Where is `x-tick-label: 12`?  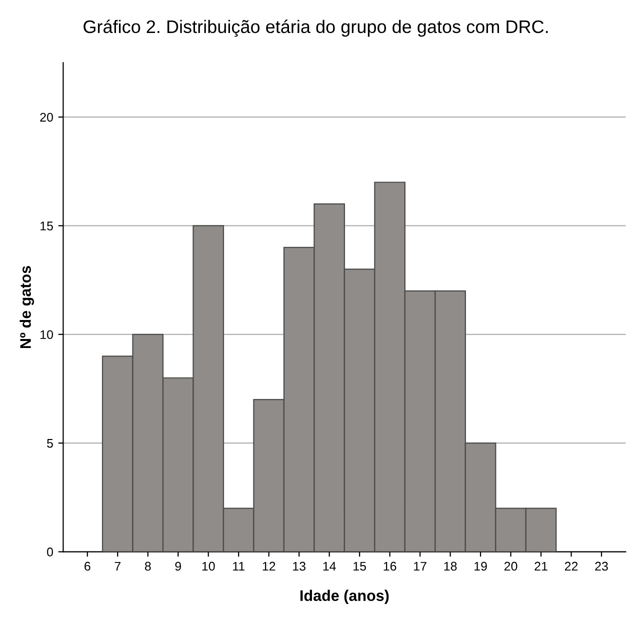 x-tick-label: 12 is located at coordinates (269, 566).